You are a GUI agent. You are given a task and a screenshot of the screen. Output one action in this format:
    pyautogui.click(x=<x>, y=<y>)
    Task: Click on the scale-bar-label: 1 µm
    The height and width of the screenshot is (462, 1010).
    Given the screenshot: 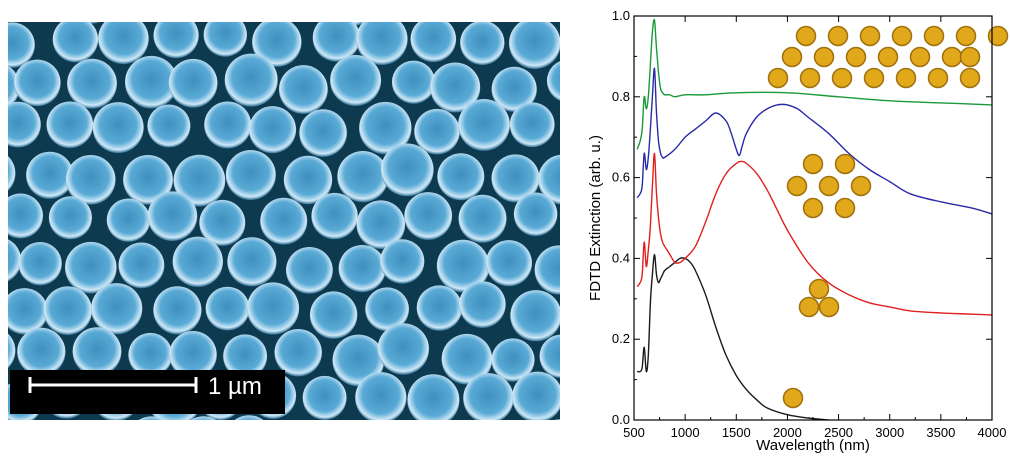 What is the action you would take?
    pyautogui.click(x=235, y=386)
    